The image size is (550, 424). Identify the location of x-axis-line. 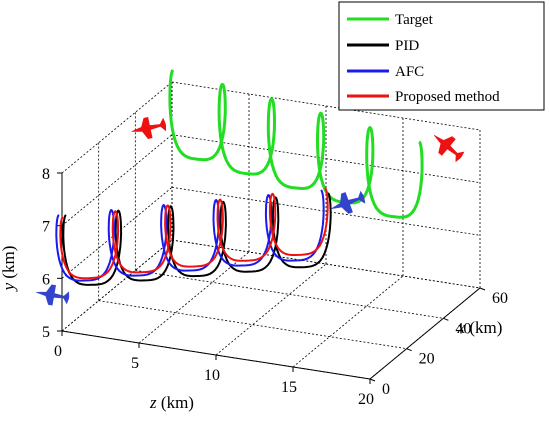
(425, 333).